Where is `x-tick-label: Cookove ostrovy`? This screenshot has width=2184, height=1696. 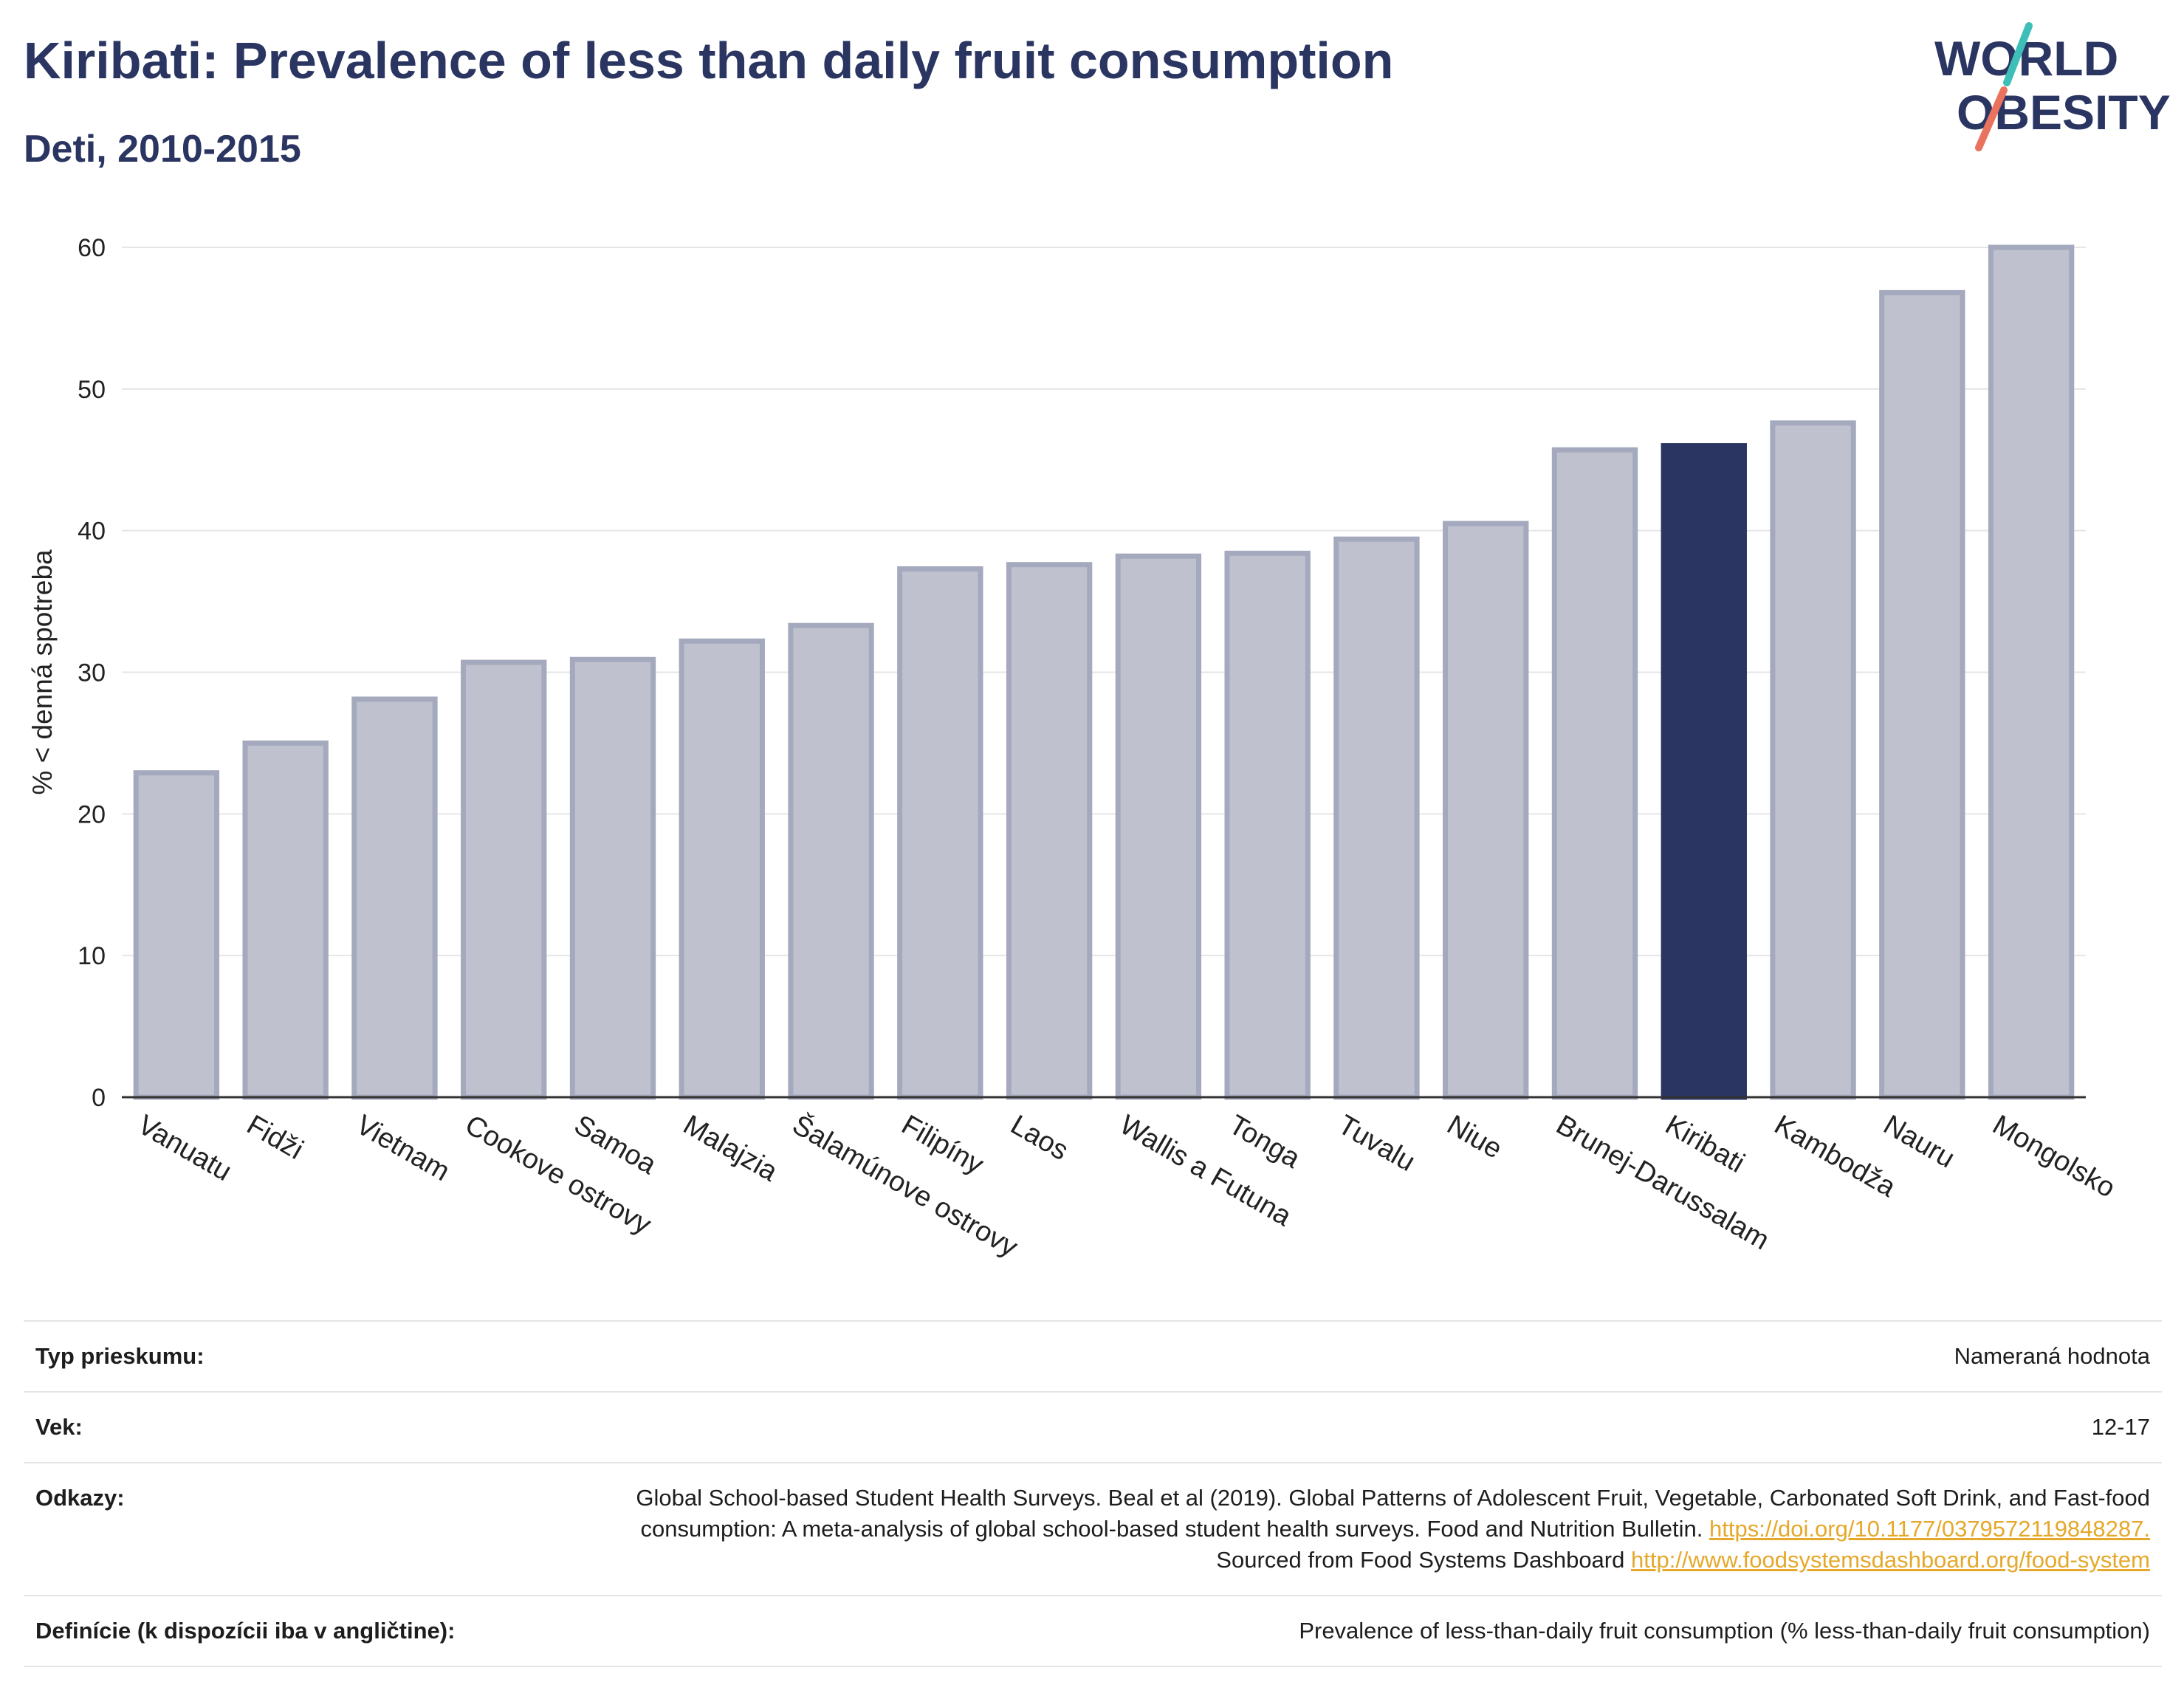
x-tick-label: Cookove ostrovy is located at coordinates (558, 1174).